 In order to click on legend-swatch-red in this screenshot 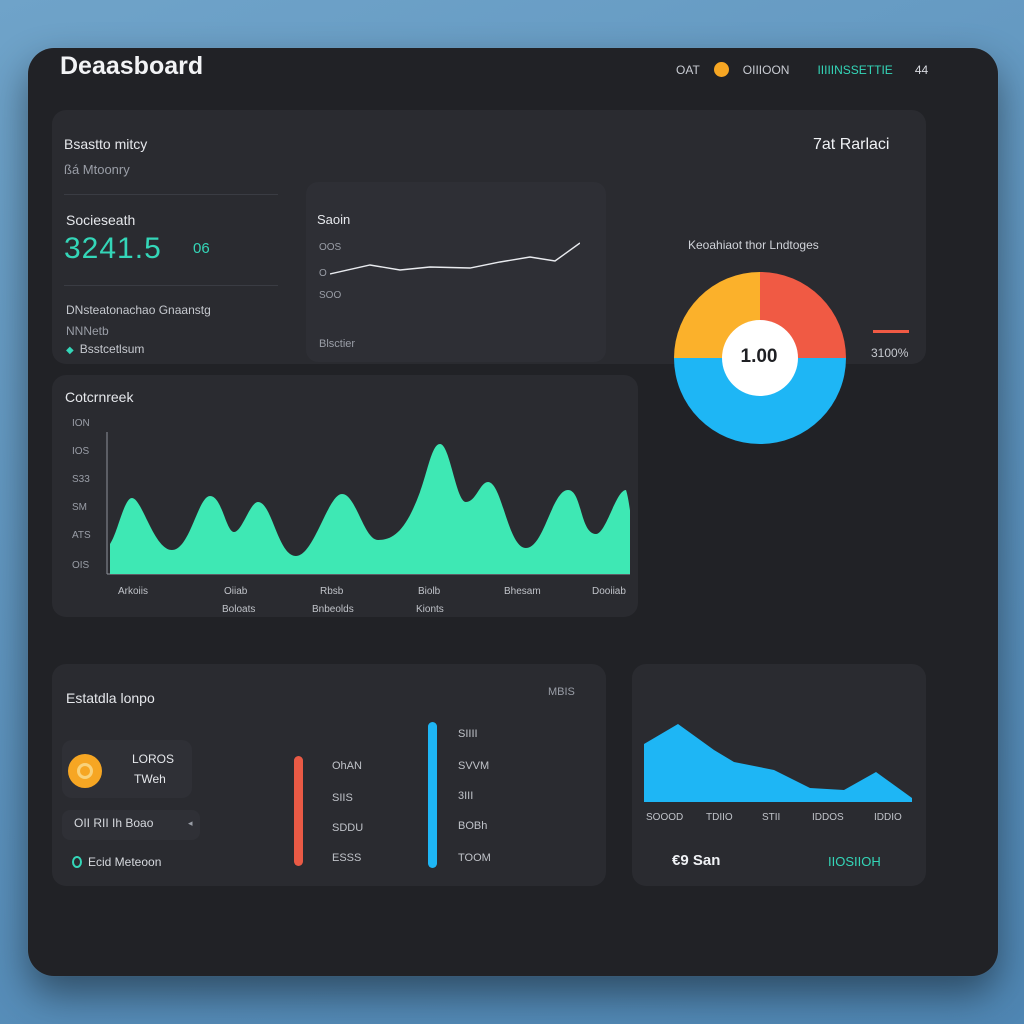, I will do `click(891, 331)`.